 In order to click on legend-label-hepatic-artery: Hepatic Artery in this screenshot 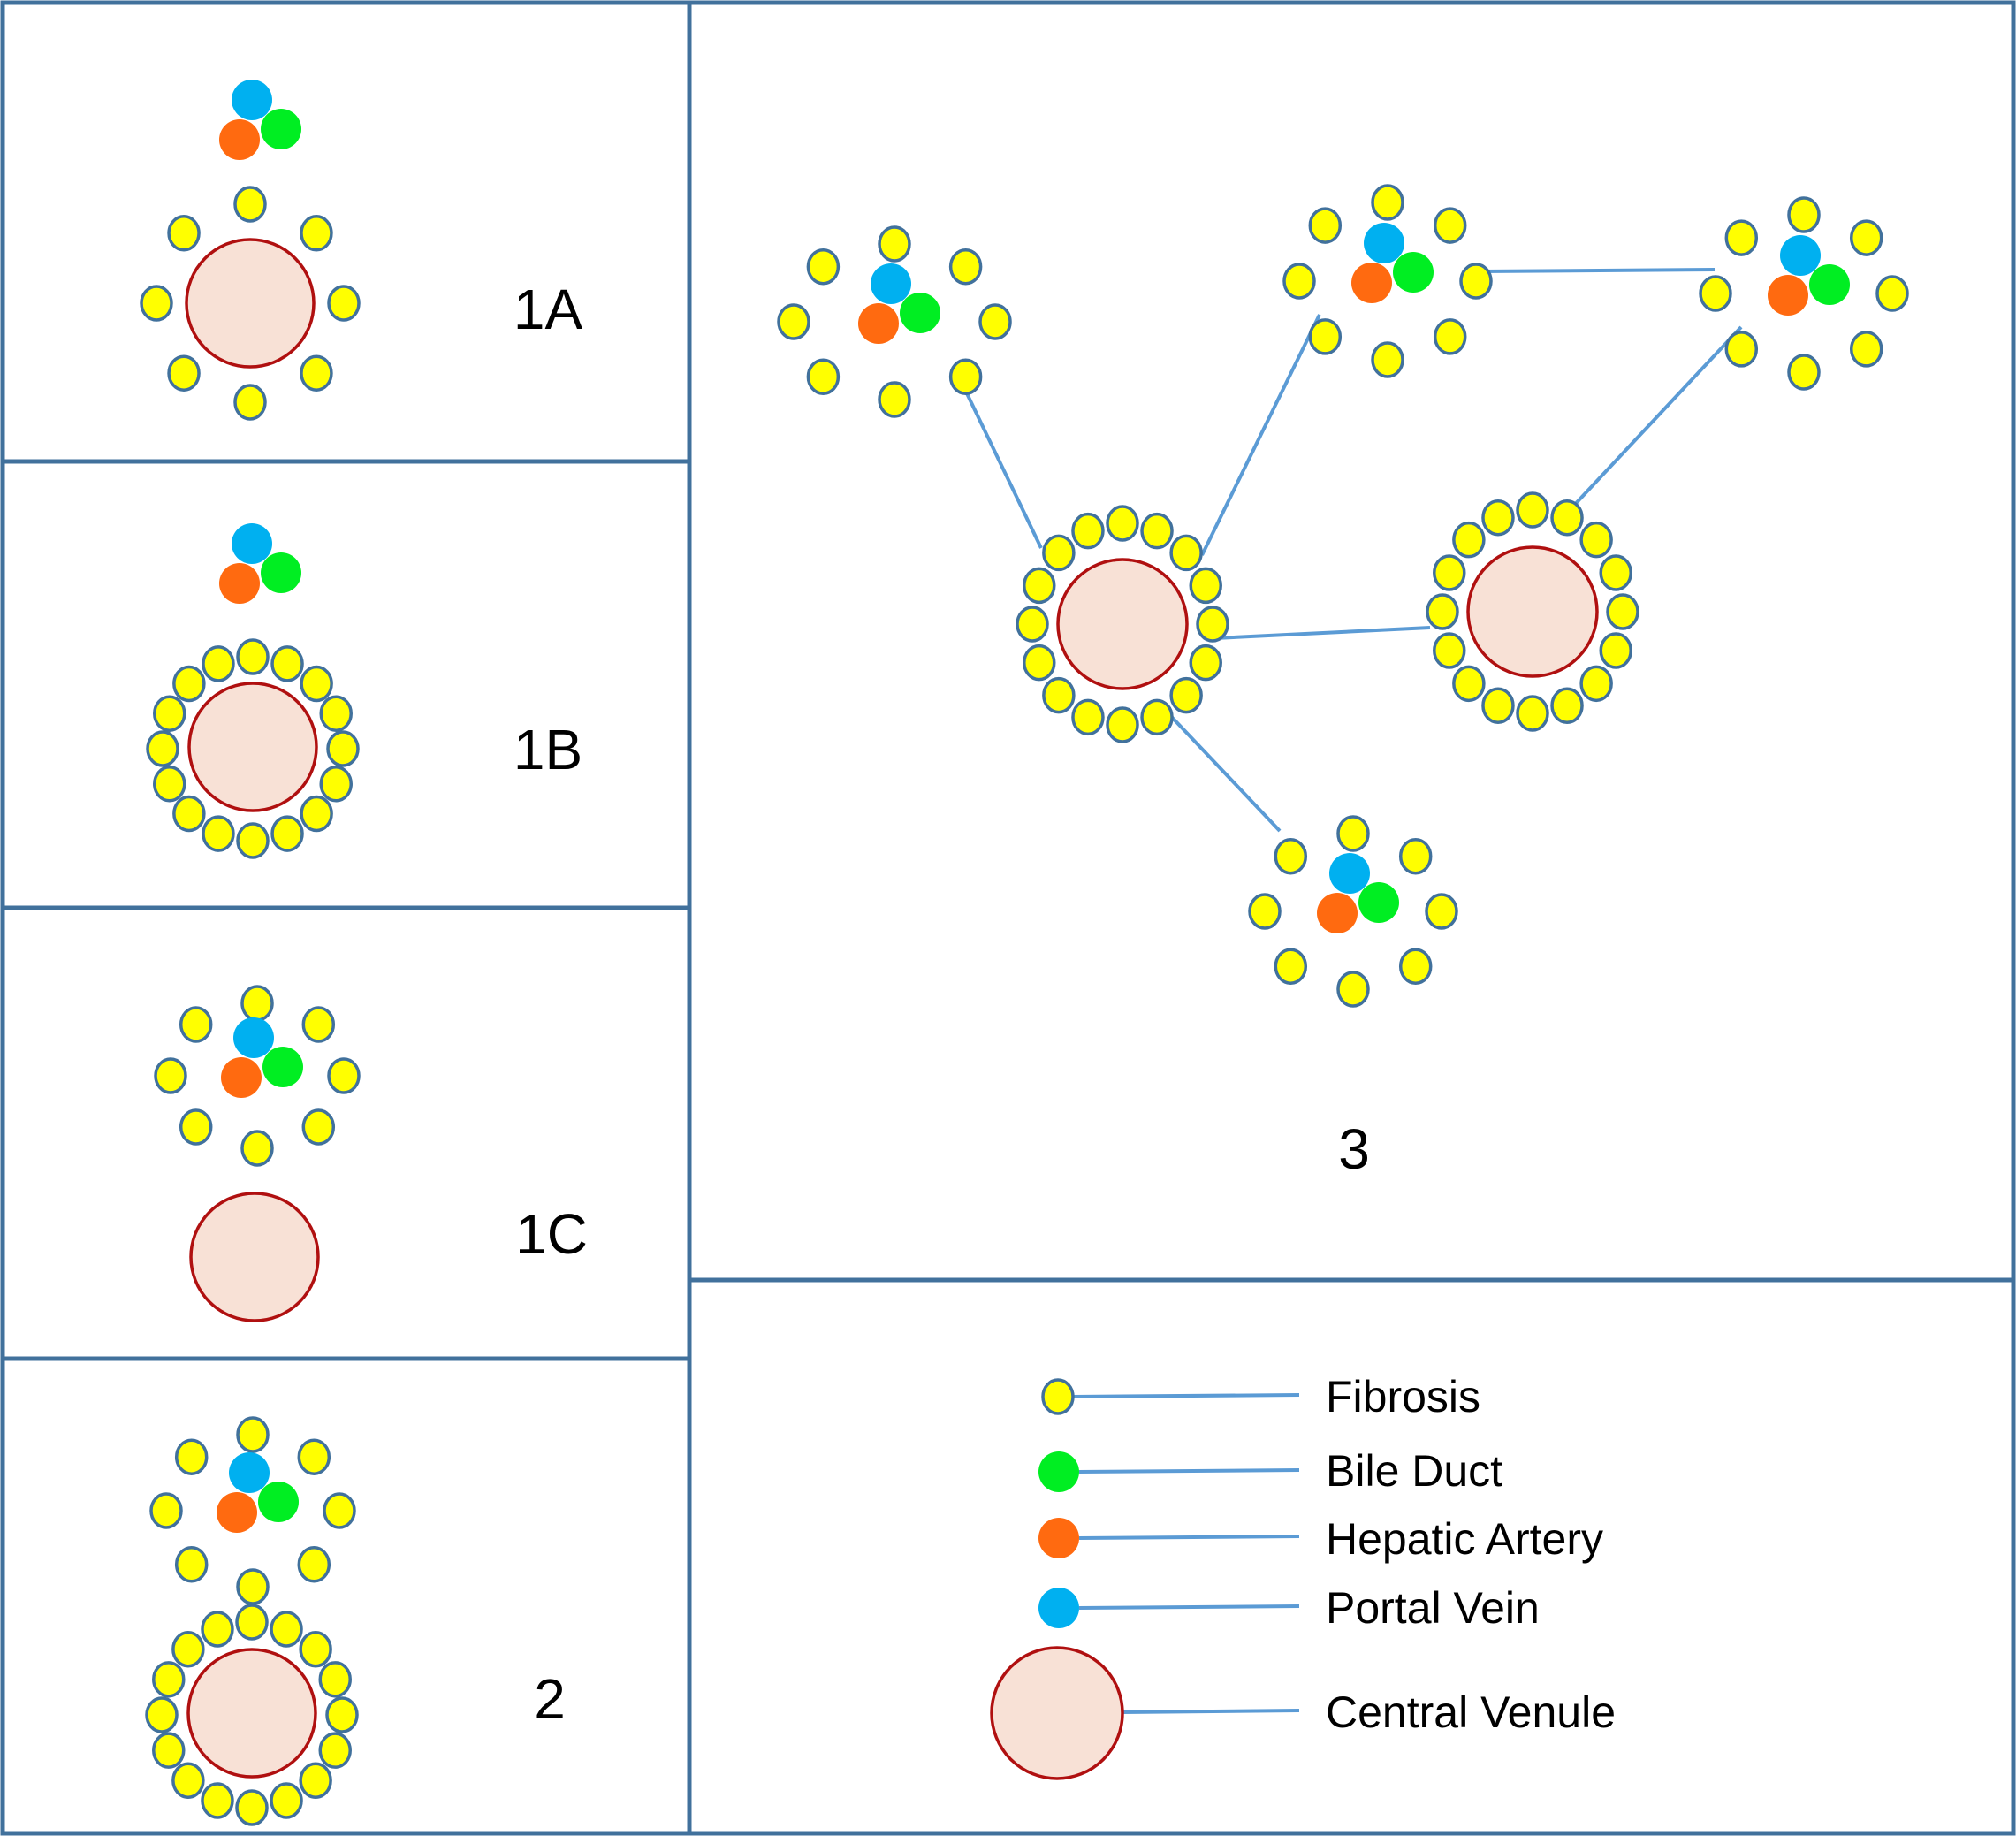, I will do `click(1465, 1539)`.